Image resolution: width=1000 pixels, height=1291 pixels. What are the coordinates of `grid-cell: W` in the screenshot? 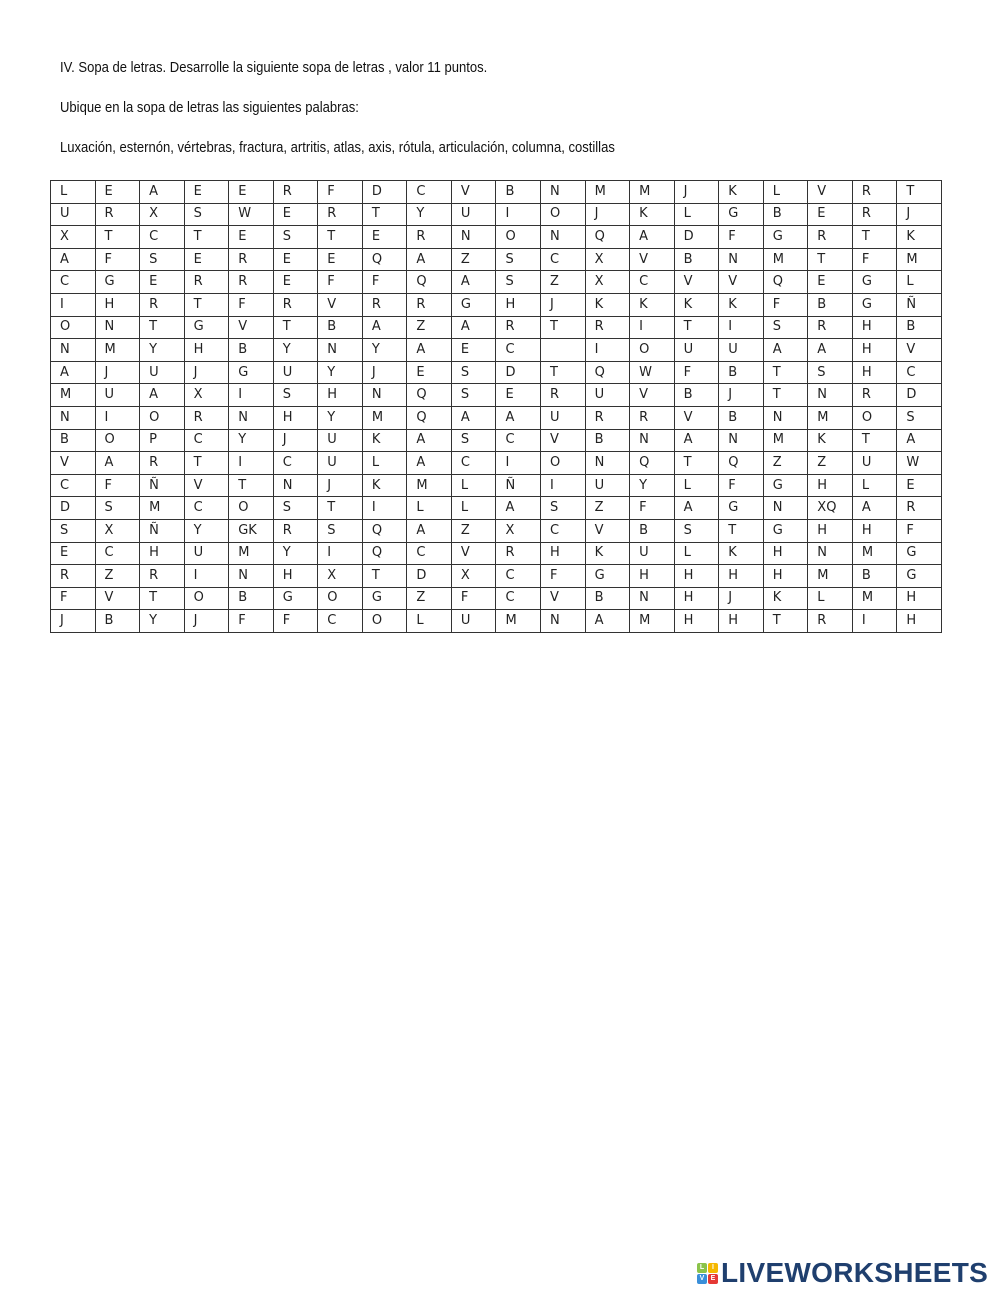 It's located at (652, 372).